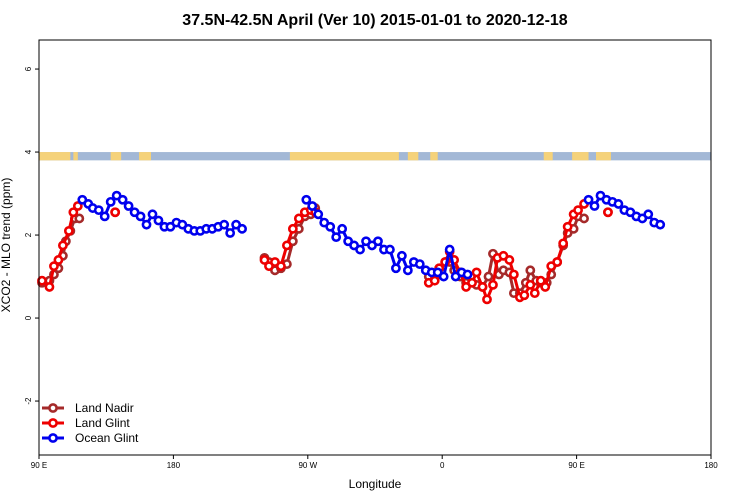  What do you see at coordinates (28, 317) in the screenshot?
I see `y-tick-label: 0` at bounding box center [28, 317].